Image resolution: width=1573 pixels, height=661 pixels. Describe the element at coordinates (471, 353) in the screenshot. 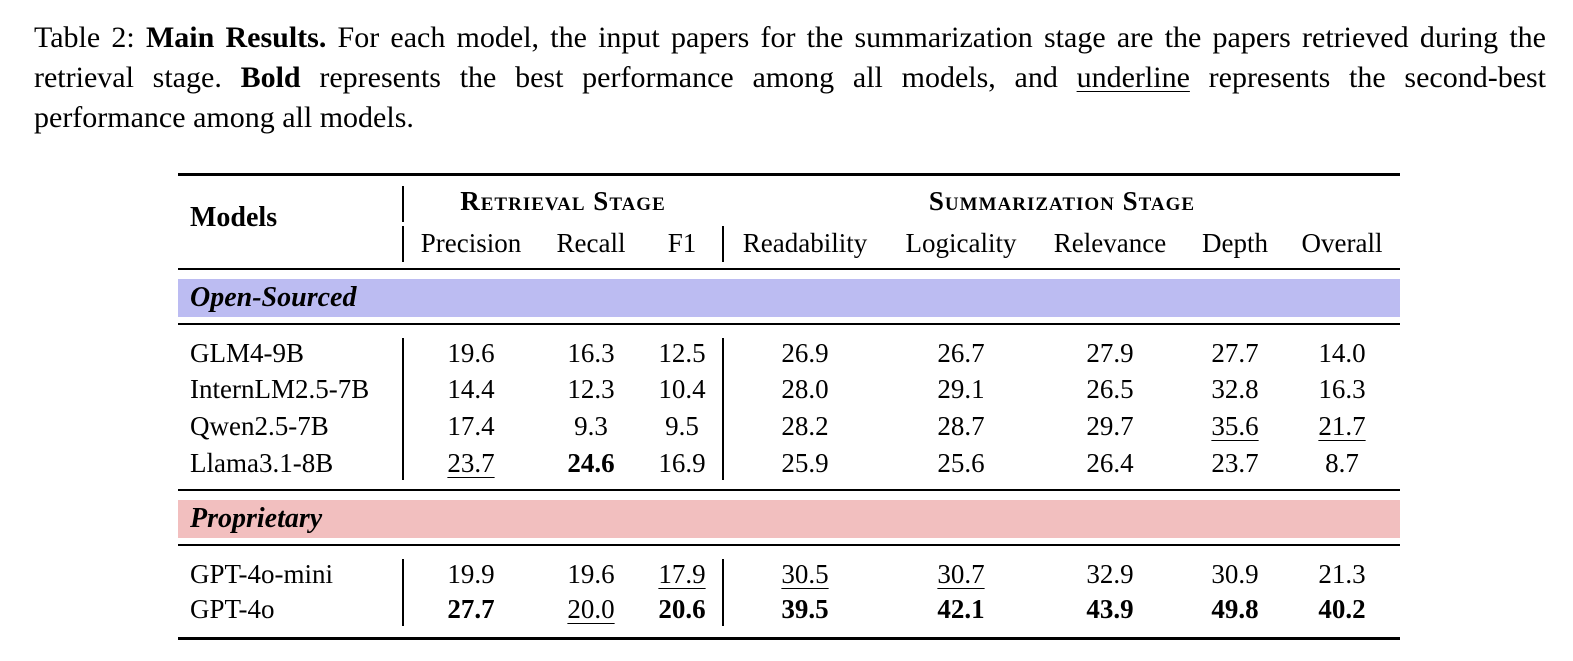

I see `table-cell-precision: 19.6` at that location.